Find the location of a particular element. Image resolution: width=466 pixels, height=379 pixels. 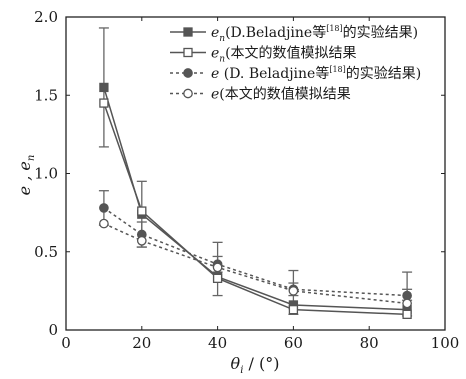

x-tick-label: 40 is located at coordinates (217, 343).